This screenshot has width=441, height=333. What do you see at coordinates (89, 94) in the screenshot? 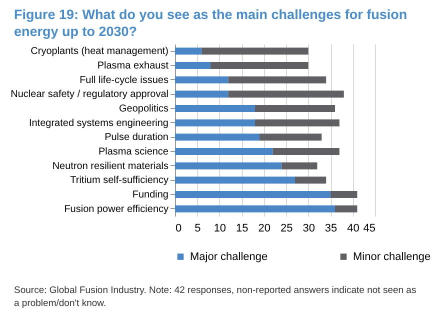
I see `y-tick-label: Nuclear safety / regulatory approval` at bounding box center [89, 94].